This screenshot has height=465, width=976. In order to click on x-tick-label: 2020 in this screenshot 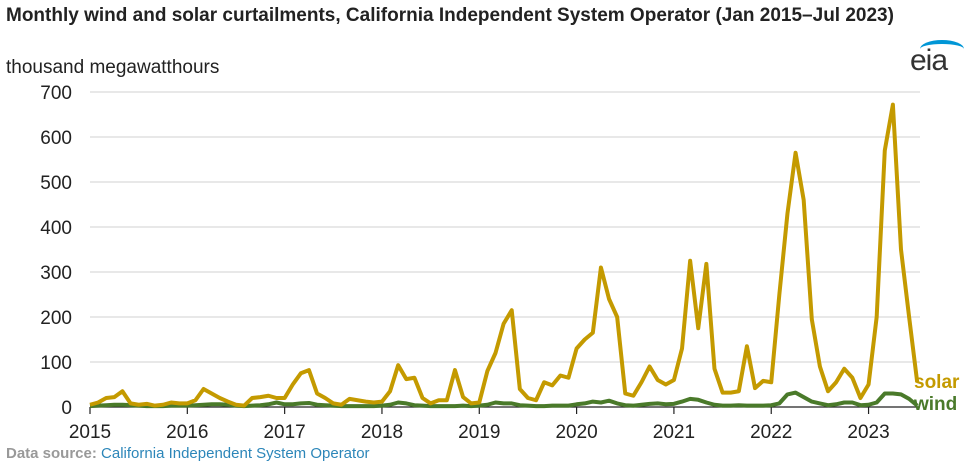, I will do `click(576, 432)`.